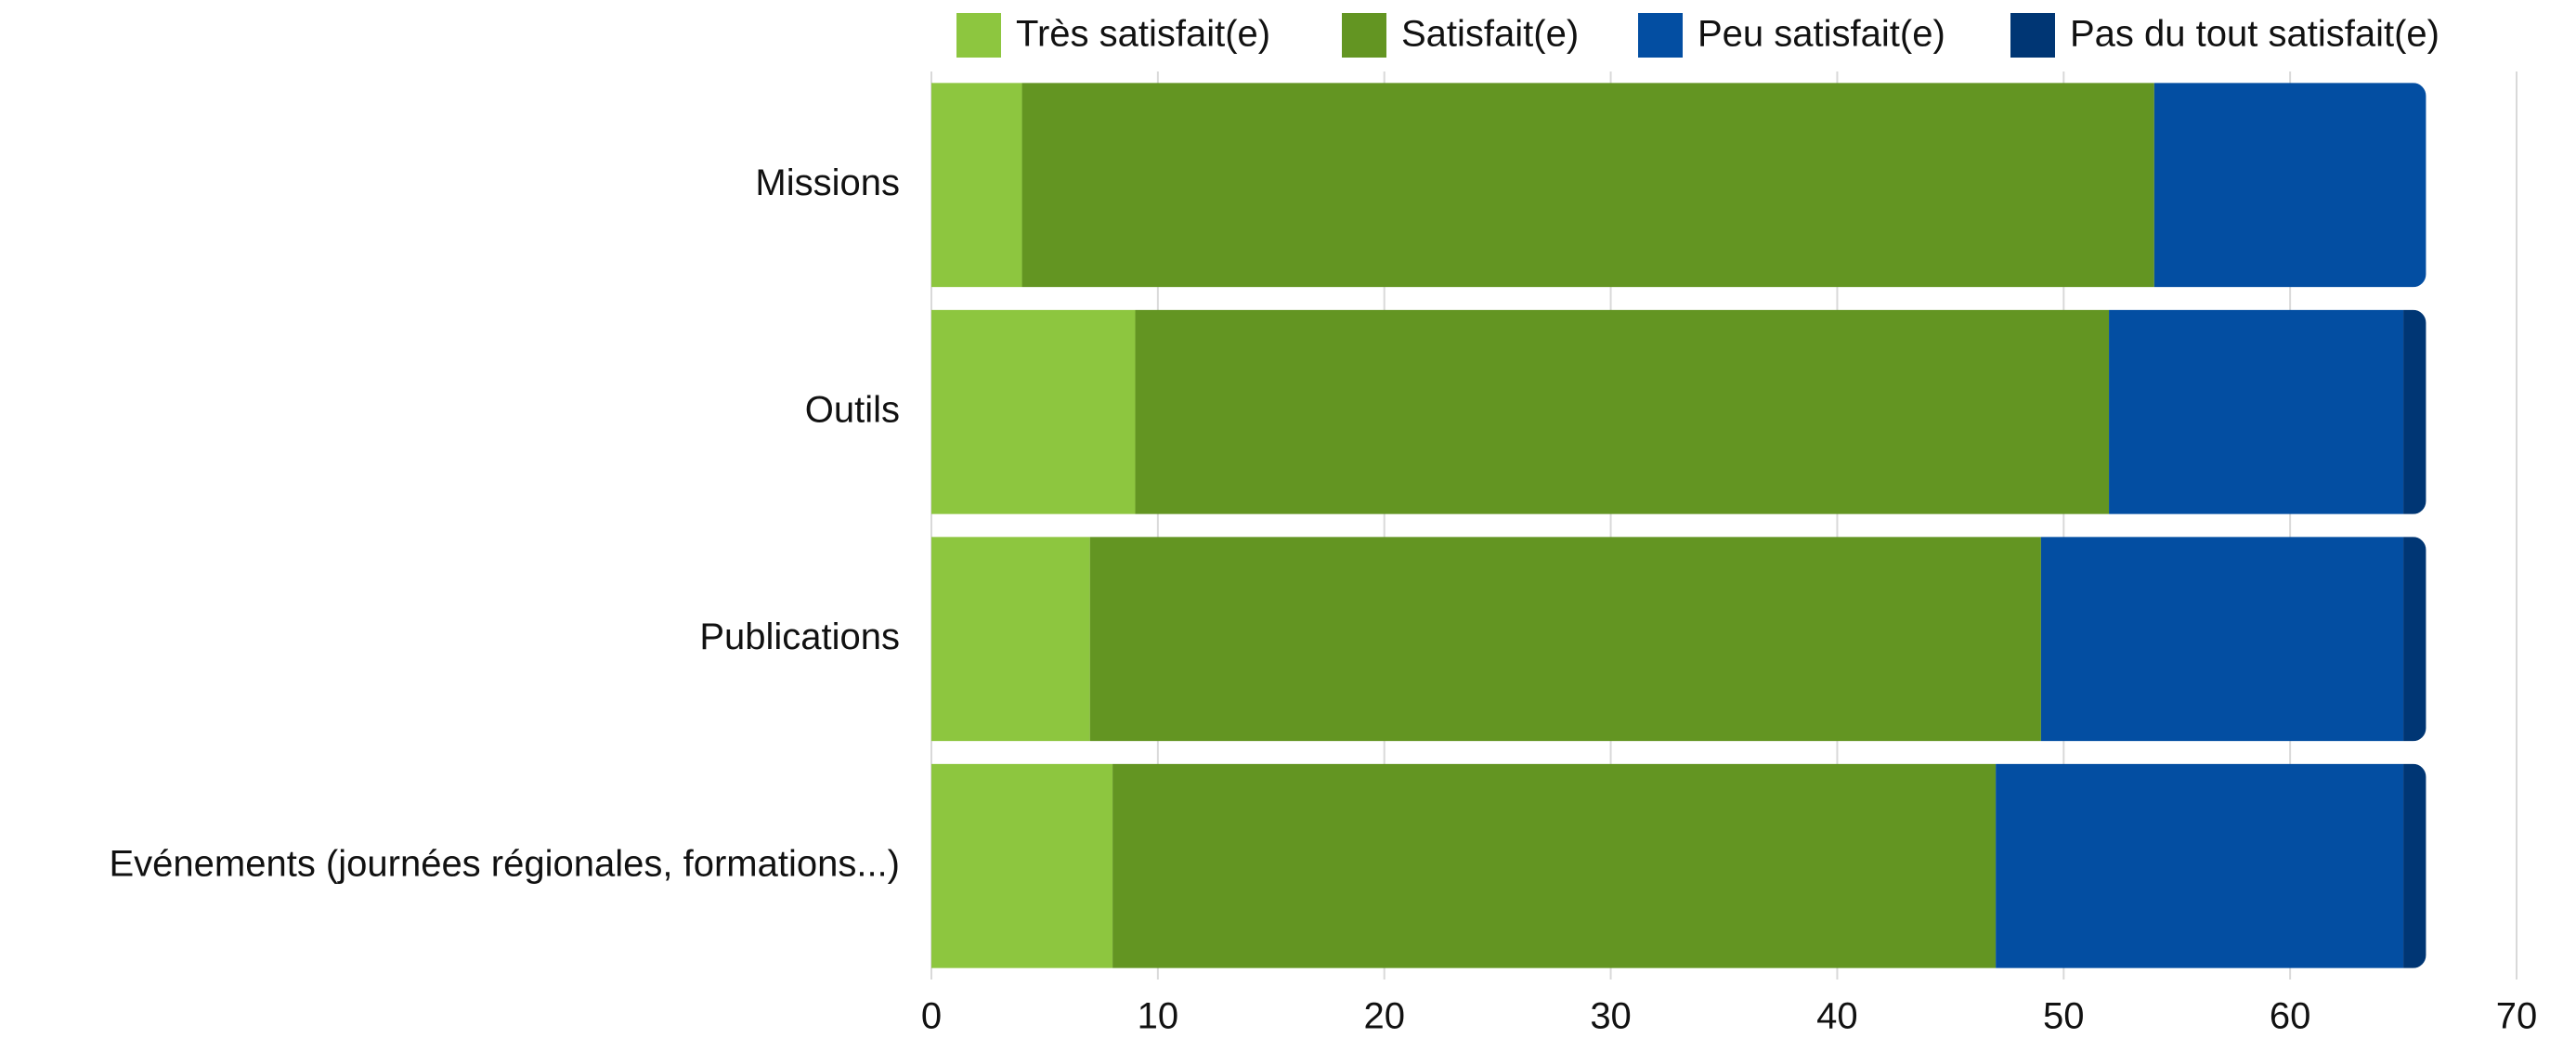 The width and height of the screenshot is (2576, 1038). What do you see at coordinates (2064, 1016) in the screenshot?
I see `x-tick-label: 50` at bounding box center [2064, 1016].